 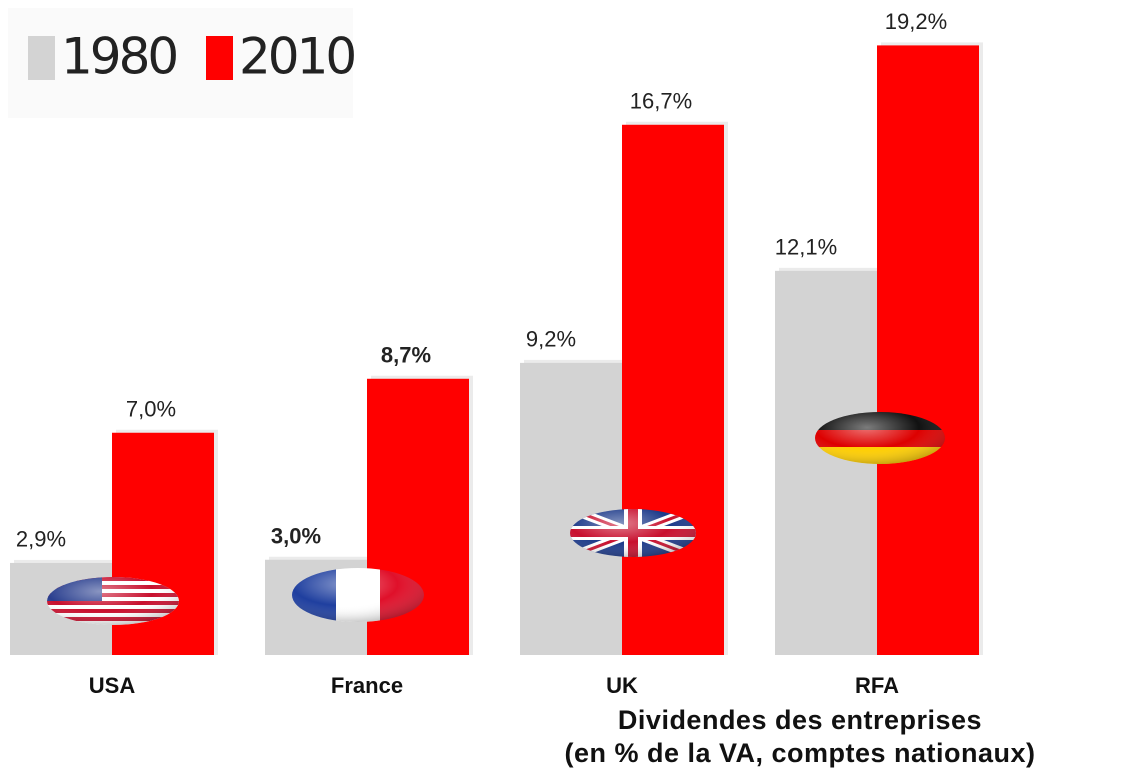 What do you see at coordinates (367, 685) in the screenshot?
I see `x-tick-label: France` at bounding box center [367, 685].